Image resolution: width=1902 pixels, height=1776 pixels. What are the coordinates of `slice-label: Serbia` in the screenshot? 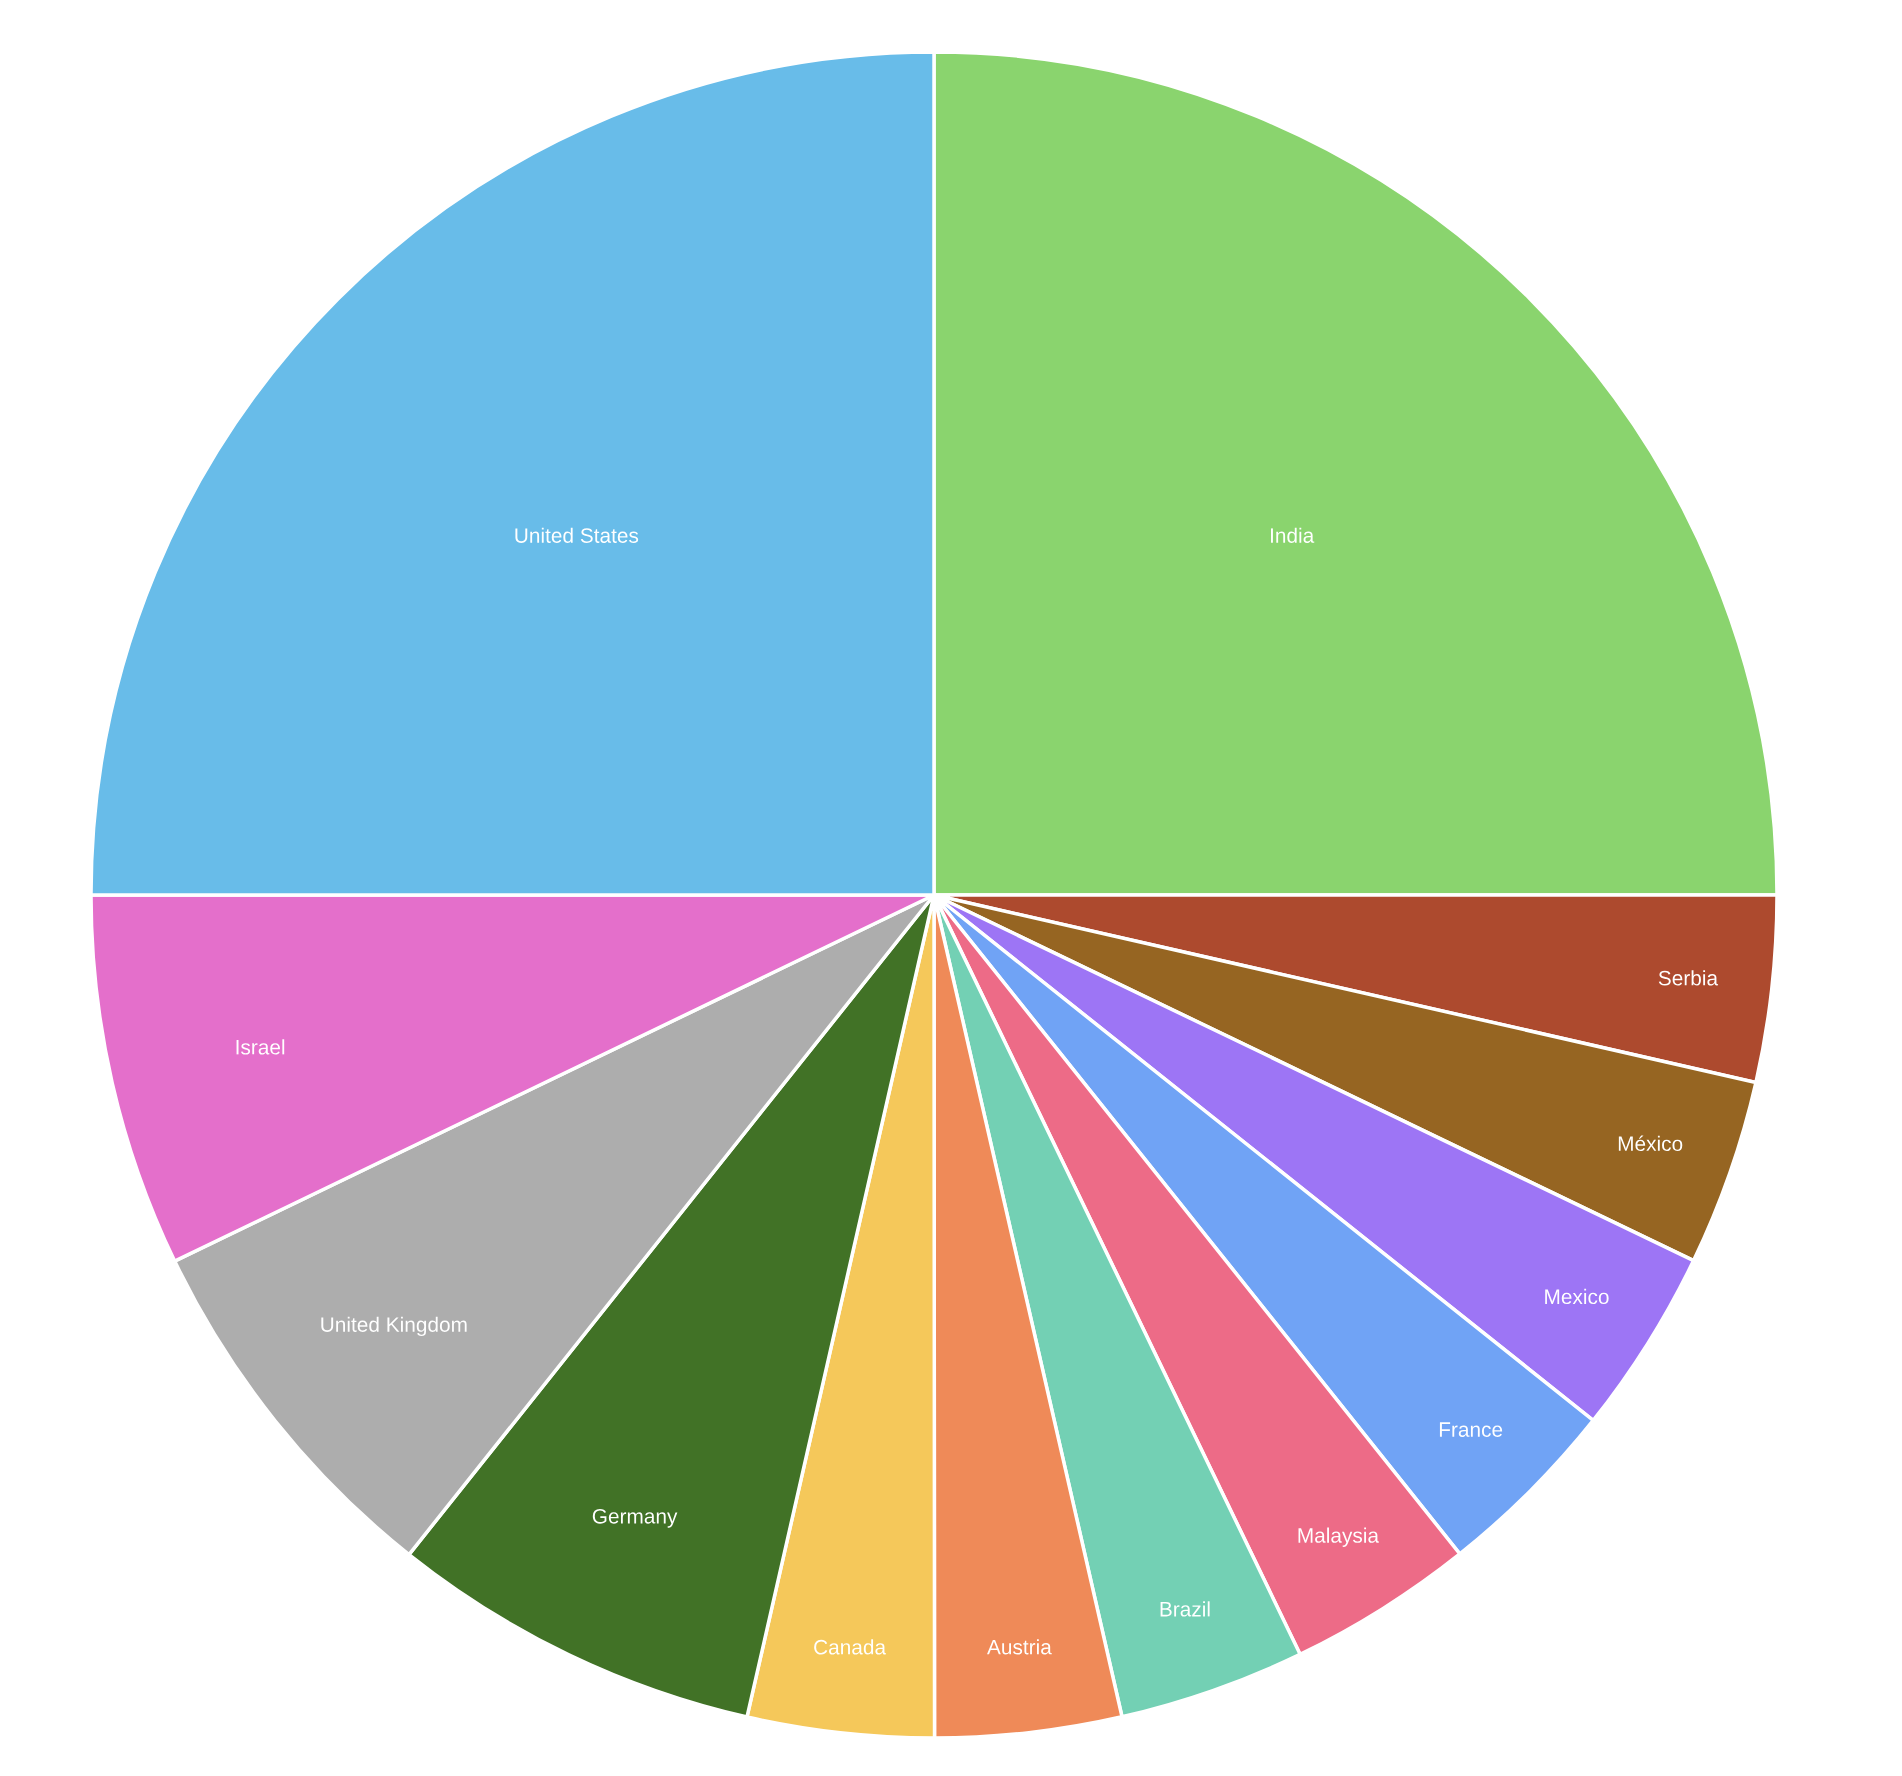 It's located at (1688, 978).